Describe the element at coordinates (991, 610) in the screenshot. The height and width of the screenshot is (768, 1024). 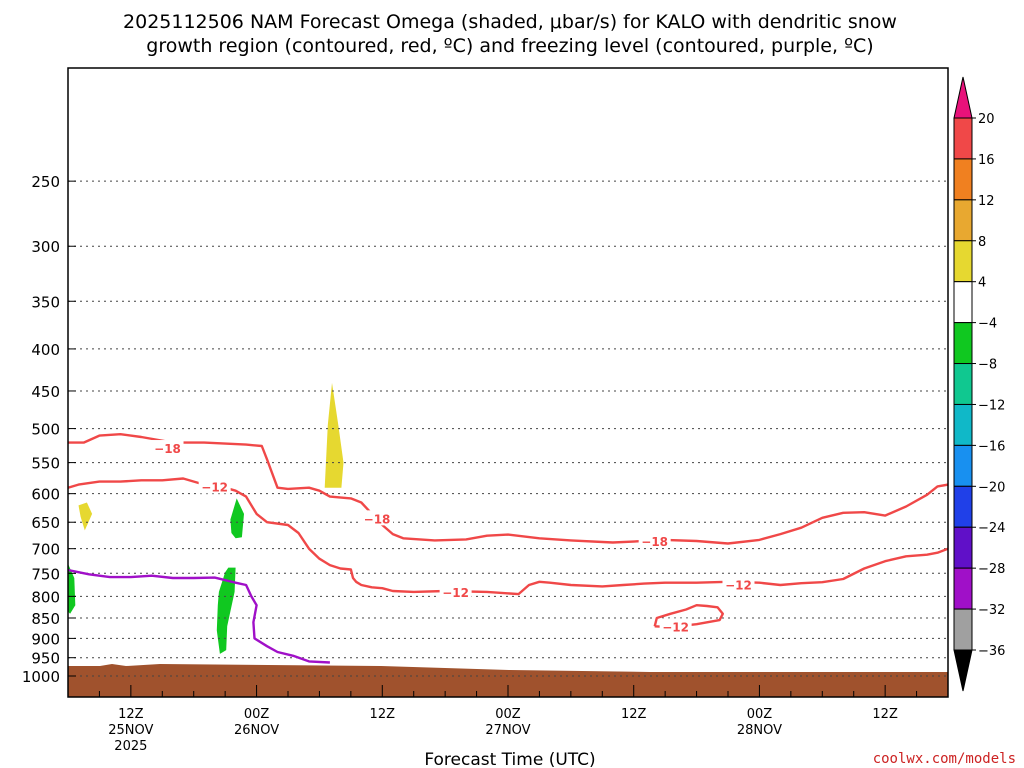
I see `colorbar-label-12: −32` at that location.